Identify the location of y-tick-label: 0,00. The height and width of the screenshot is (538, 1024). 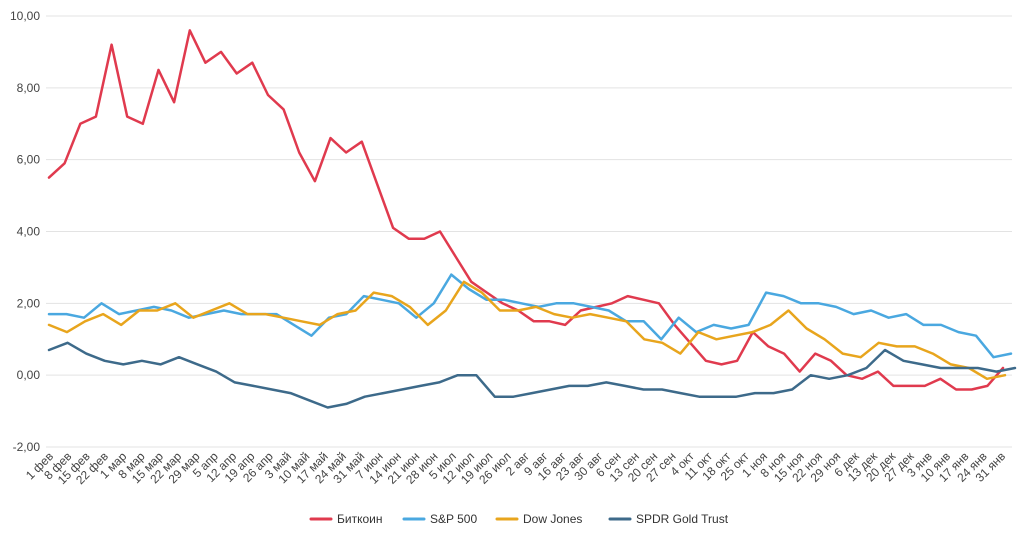
(29, 375).